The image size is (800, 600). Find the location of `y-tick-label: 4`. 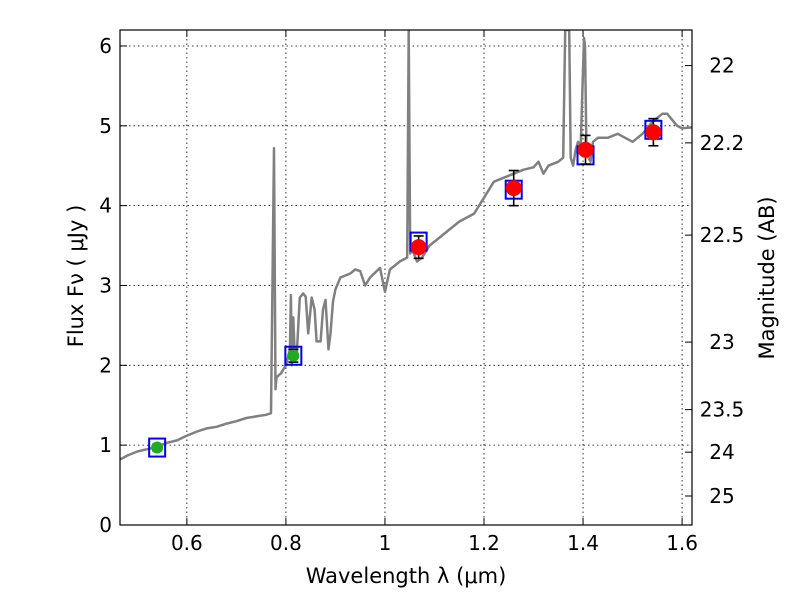

y-tick-label: 4 is located at coordinates (105, 206).